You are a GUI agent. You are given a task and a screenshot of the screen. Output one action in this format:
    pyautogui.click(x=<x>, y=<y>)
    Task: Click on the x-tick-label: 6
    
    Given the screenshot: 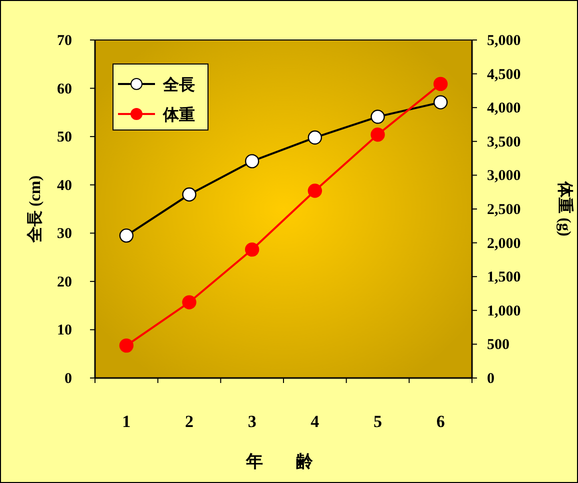 What is the action you would take?
    pyautogui.click(x=440, y=421)
    